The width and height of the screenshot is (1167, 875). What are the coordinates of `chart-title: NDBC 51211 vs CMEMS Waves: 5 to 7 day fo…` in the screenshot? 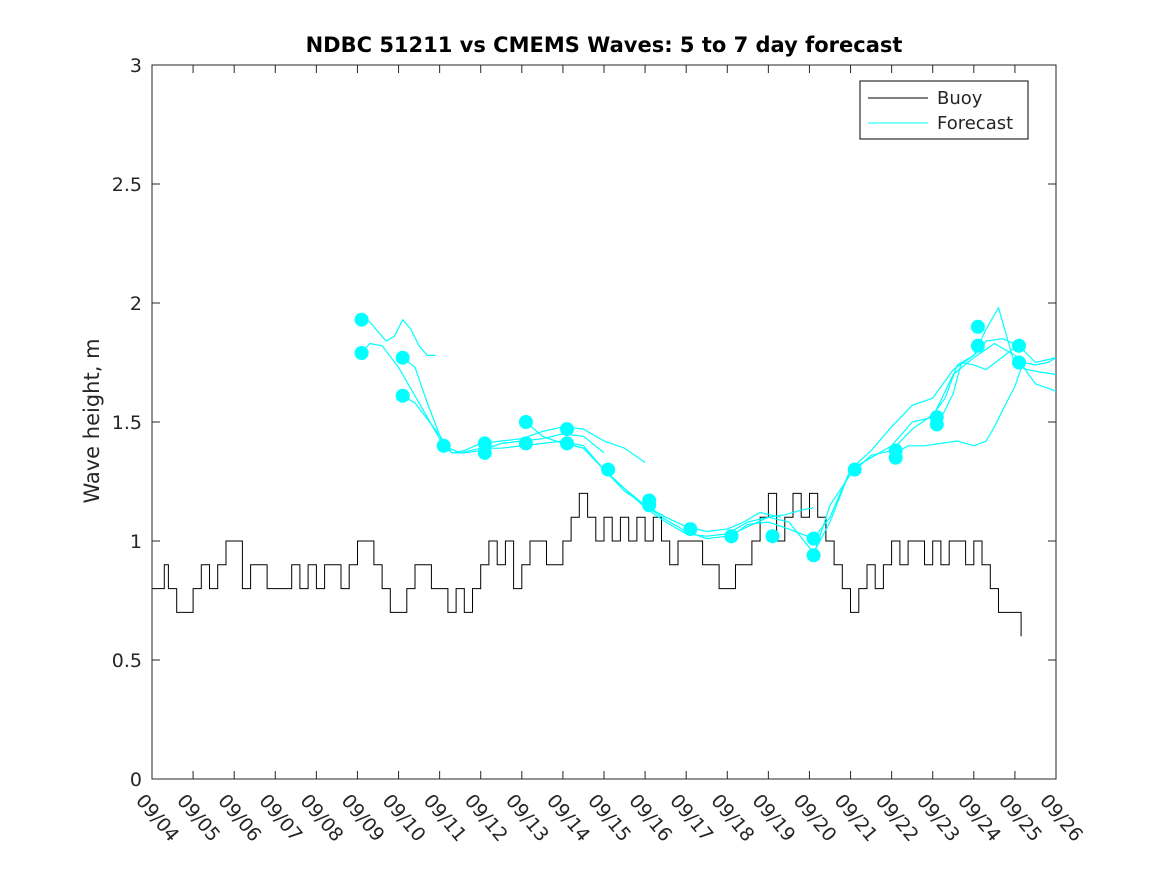 It's located at (604, 45).